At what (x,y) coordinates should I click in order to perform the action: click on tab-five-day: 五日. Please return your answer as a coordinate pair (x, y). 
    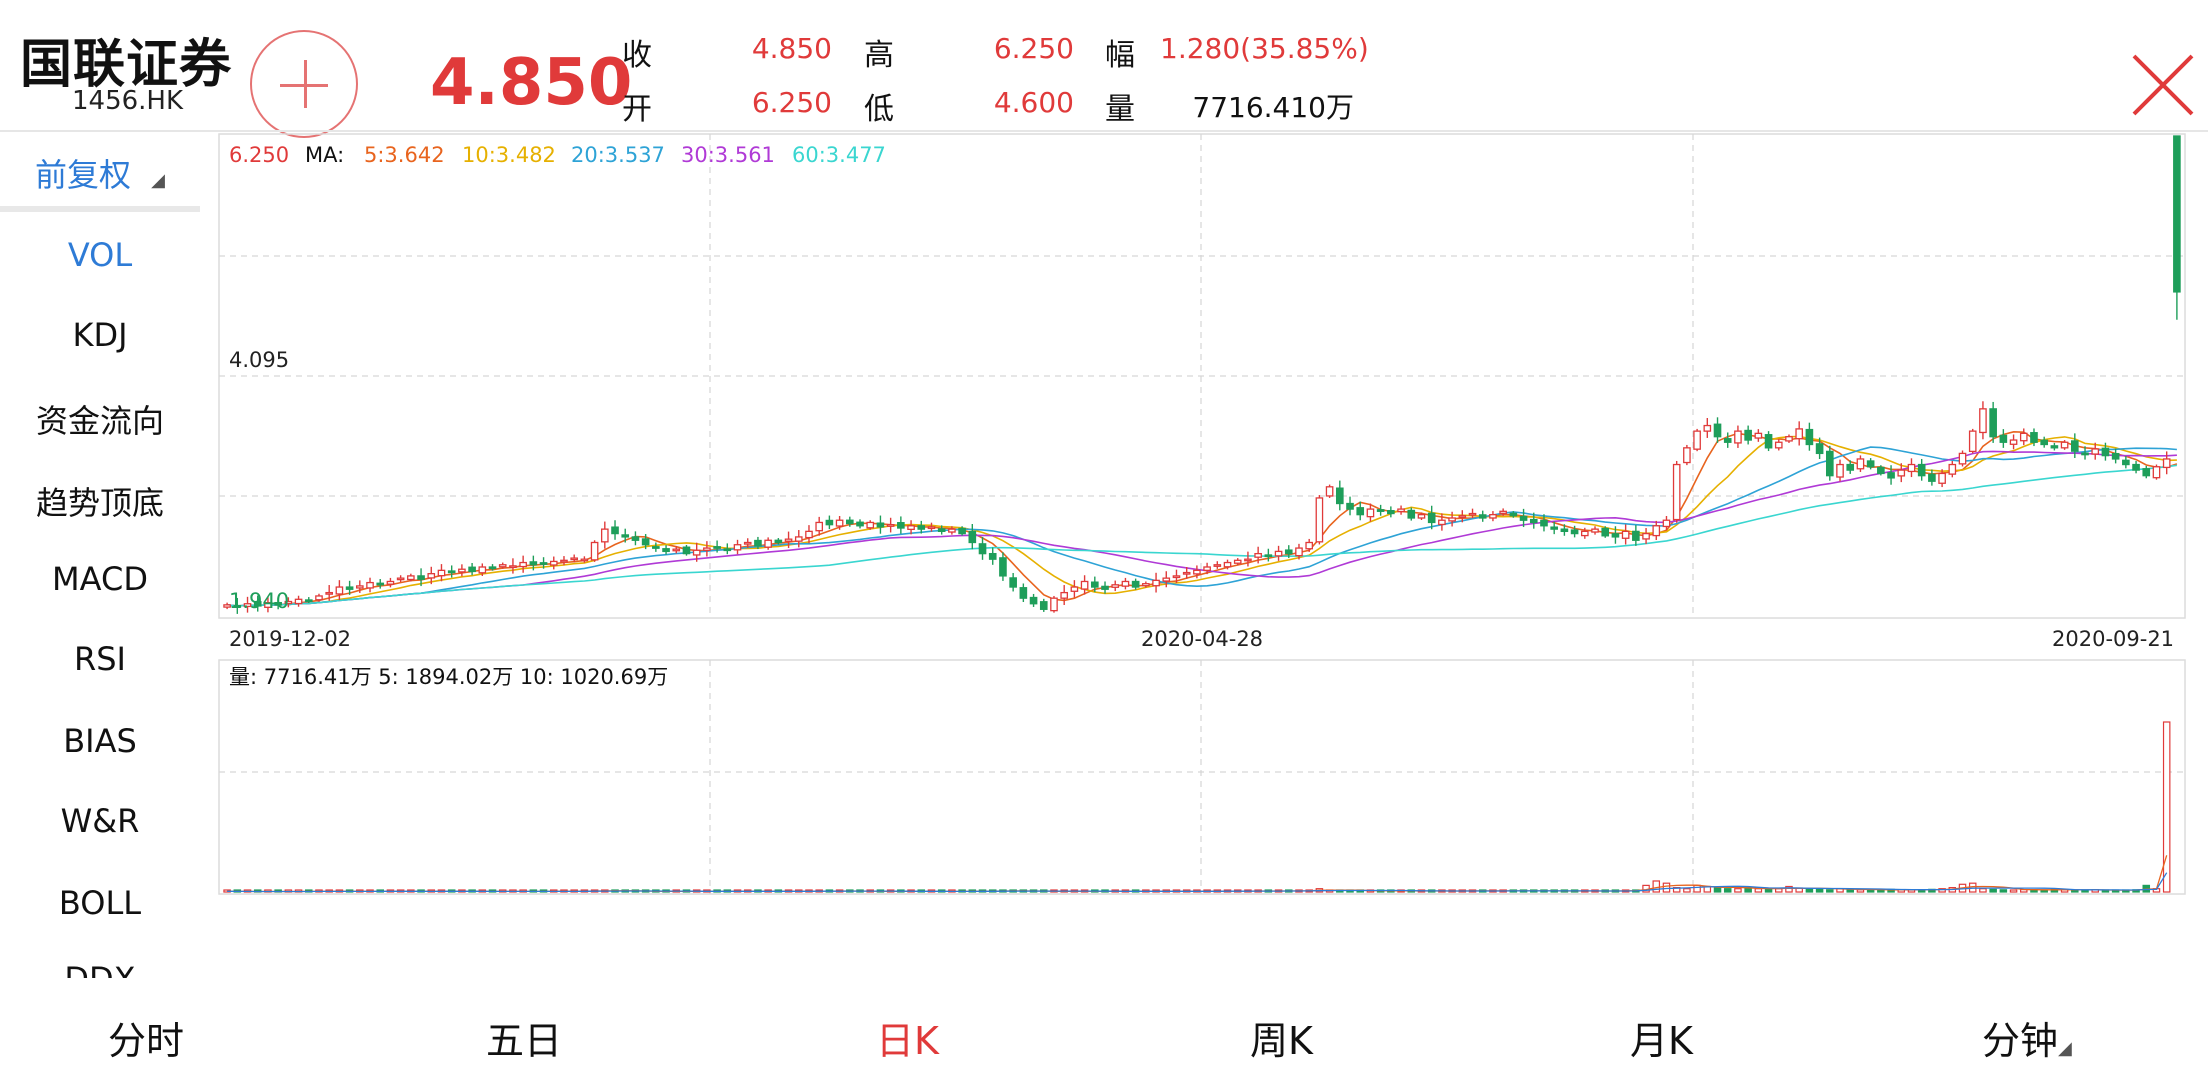
    Looking at the image, I should click on (524, 1041).